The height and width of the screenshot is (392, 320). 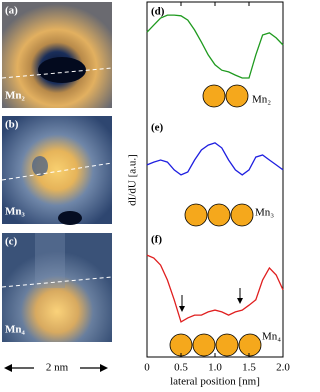 What do you see at coordinates (271, 337) in the screenshot?
I see `series-label: Mn₄` at bounding box center [271, 337].